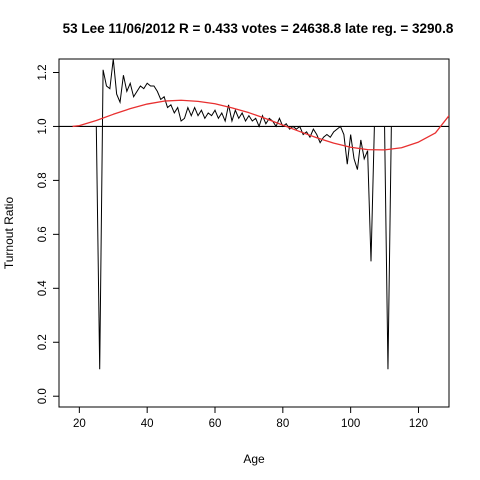 The height and width of the screenshot is (480, 480). I want to click on fit-curve, so click(260, 125).